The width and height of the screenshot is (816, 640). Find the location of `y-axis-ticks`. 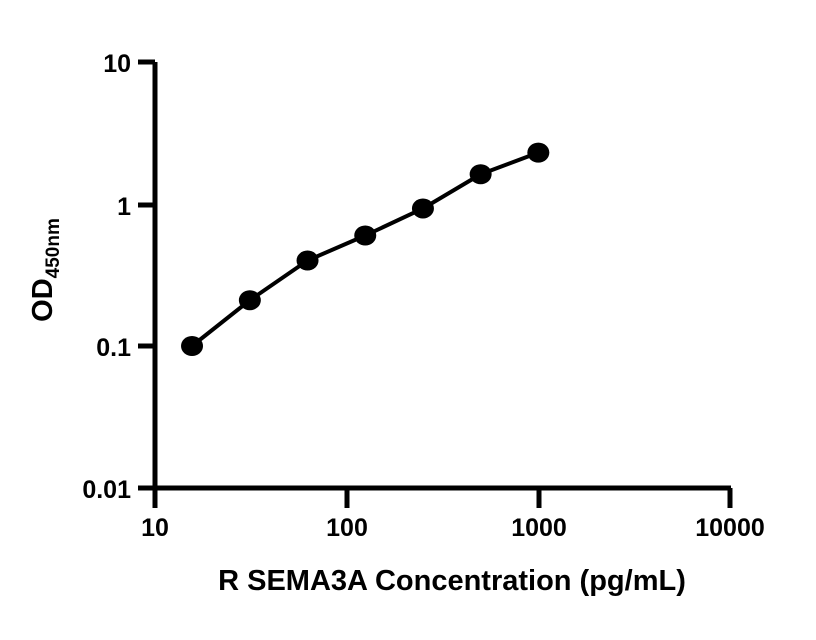

y-axis-ticks is located at coordinates (146, 275).